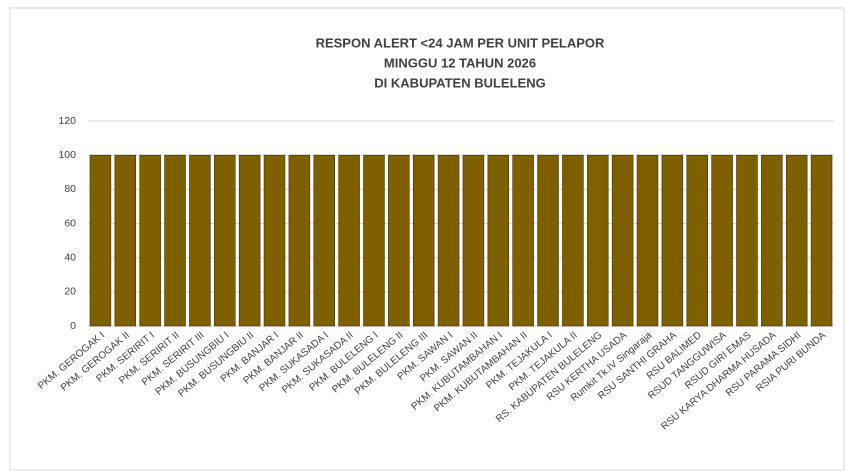  Describe the element at coordinates (73, 326) in the screenshot. I see `y-tick-label: 0` at that location.